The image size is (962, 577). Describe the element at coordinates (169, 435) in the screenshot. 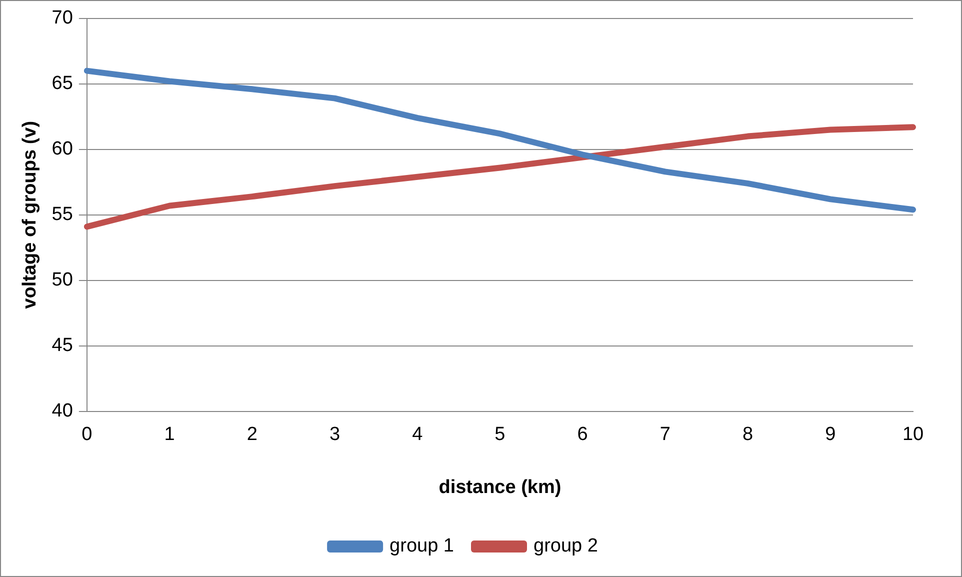

I see `x-tick-label: 1` at that location.